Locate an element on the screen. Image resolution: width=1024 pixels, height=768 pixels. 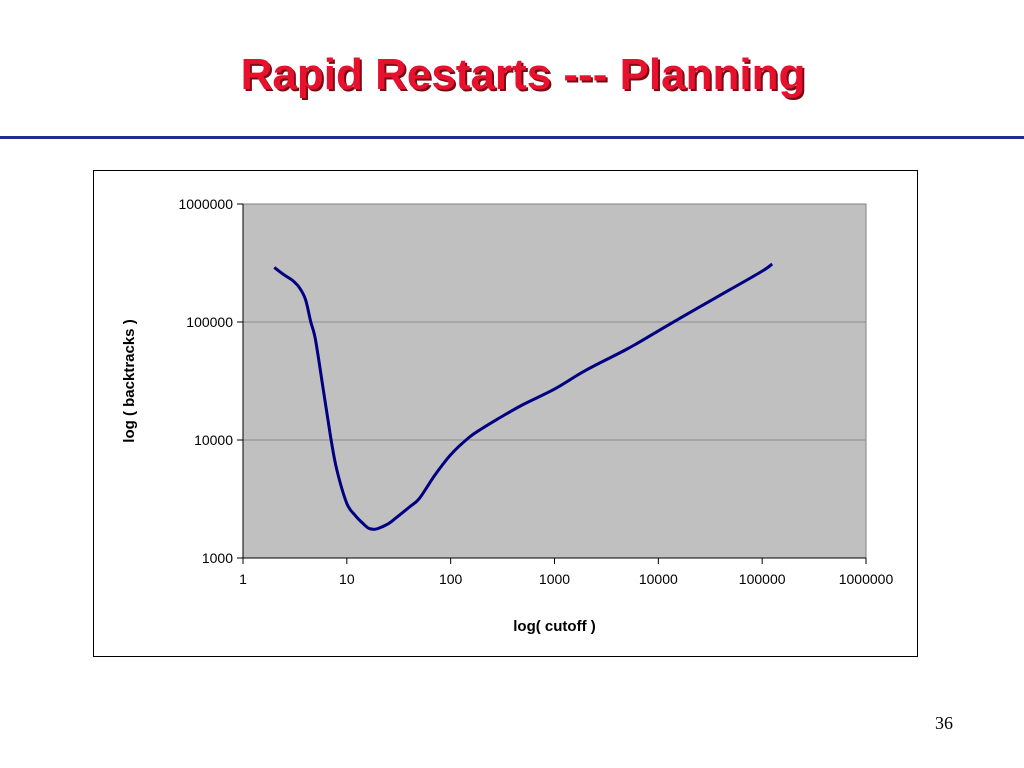
grid-layer is located at coordinates (554, 381).